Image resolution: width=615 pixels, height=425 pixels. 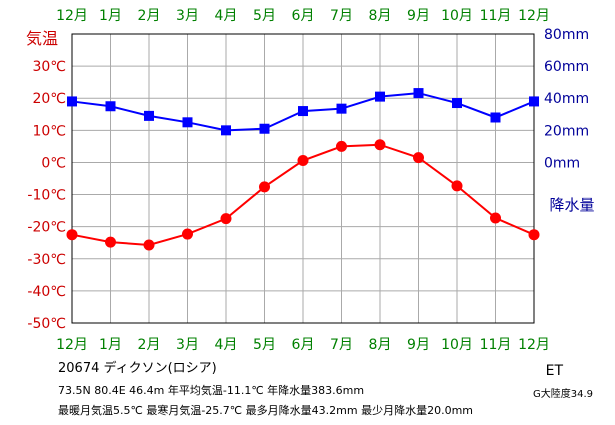 What do you see at coordinates (264, 345) in the screenshot?
I see `x-tick-label-bottom: 5月` at bounding box center [264, 345].